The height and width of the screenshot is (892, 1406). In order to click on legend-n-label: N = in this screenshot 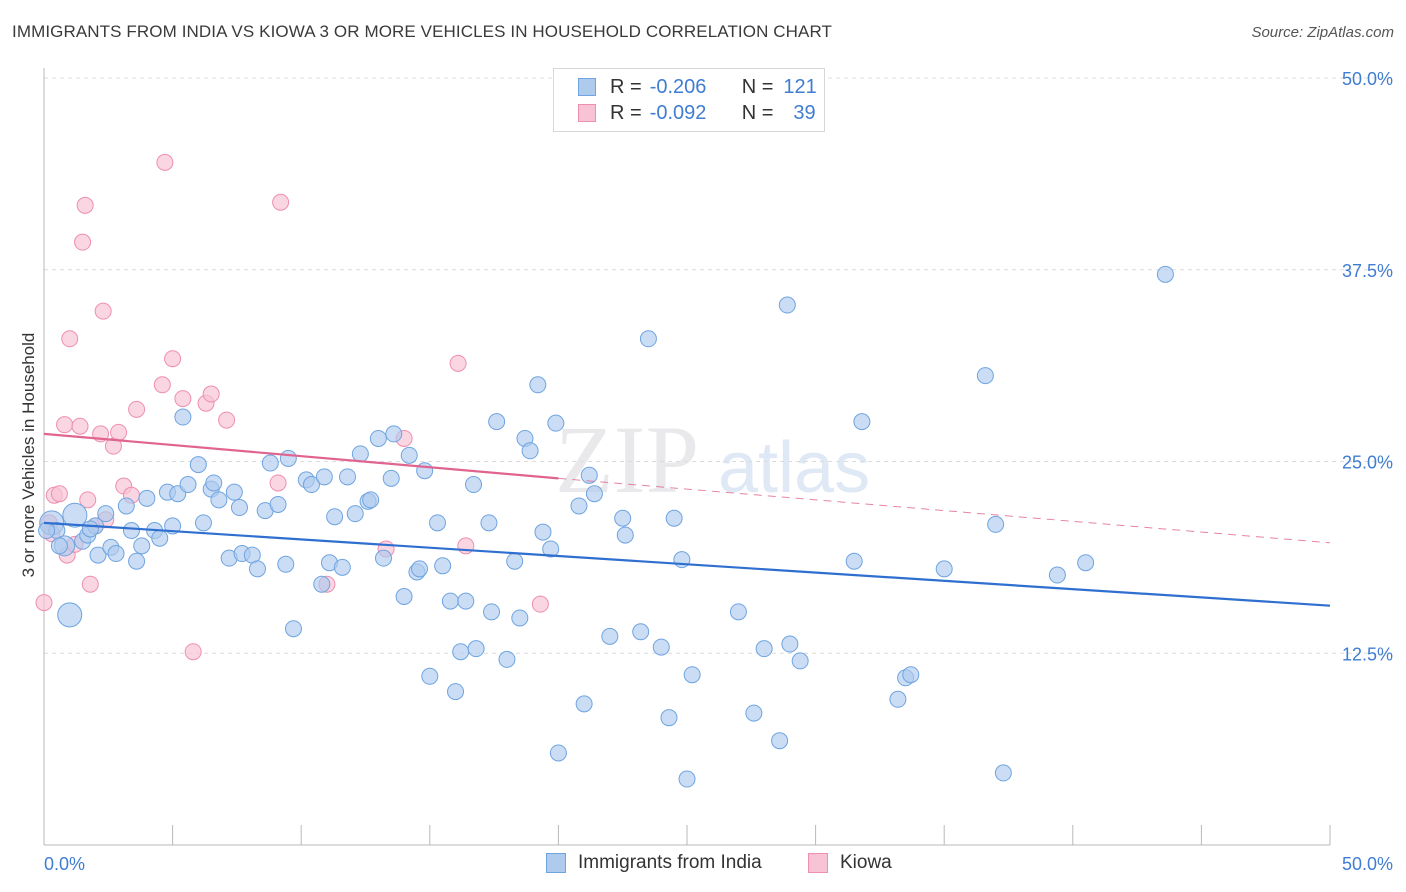, I will do `click(757, 86)`.